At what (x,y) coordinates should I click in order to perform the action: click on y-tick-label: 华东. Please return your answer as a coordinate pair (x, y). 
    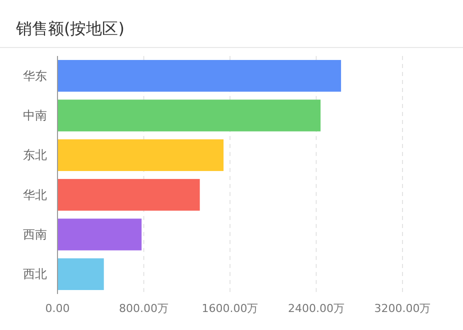
    Looking at the image, I should click on (35, 75).